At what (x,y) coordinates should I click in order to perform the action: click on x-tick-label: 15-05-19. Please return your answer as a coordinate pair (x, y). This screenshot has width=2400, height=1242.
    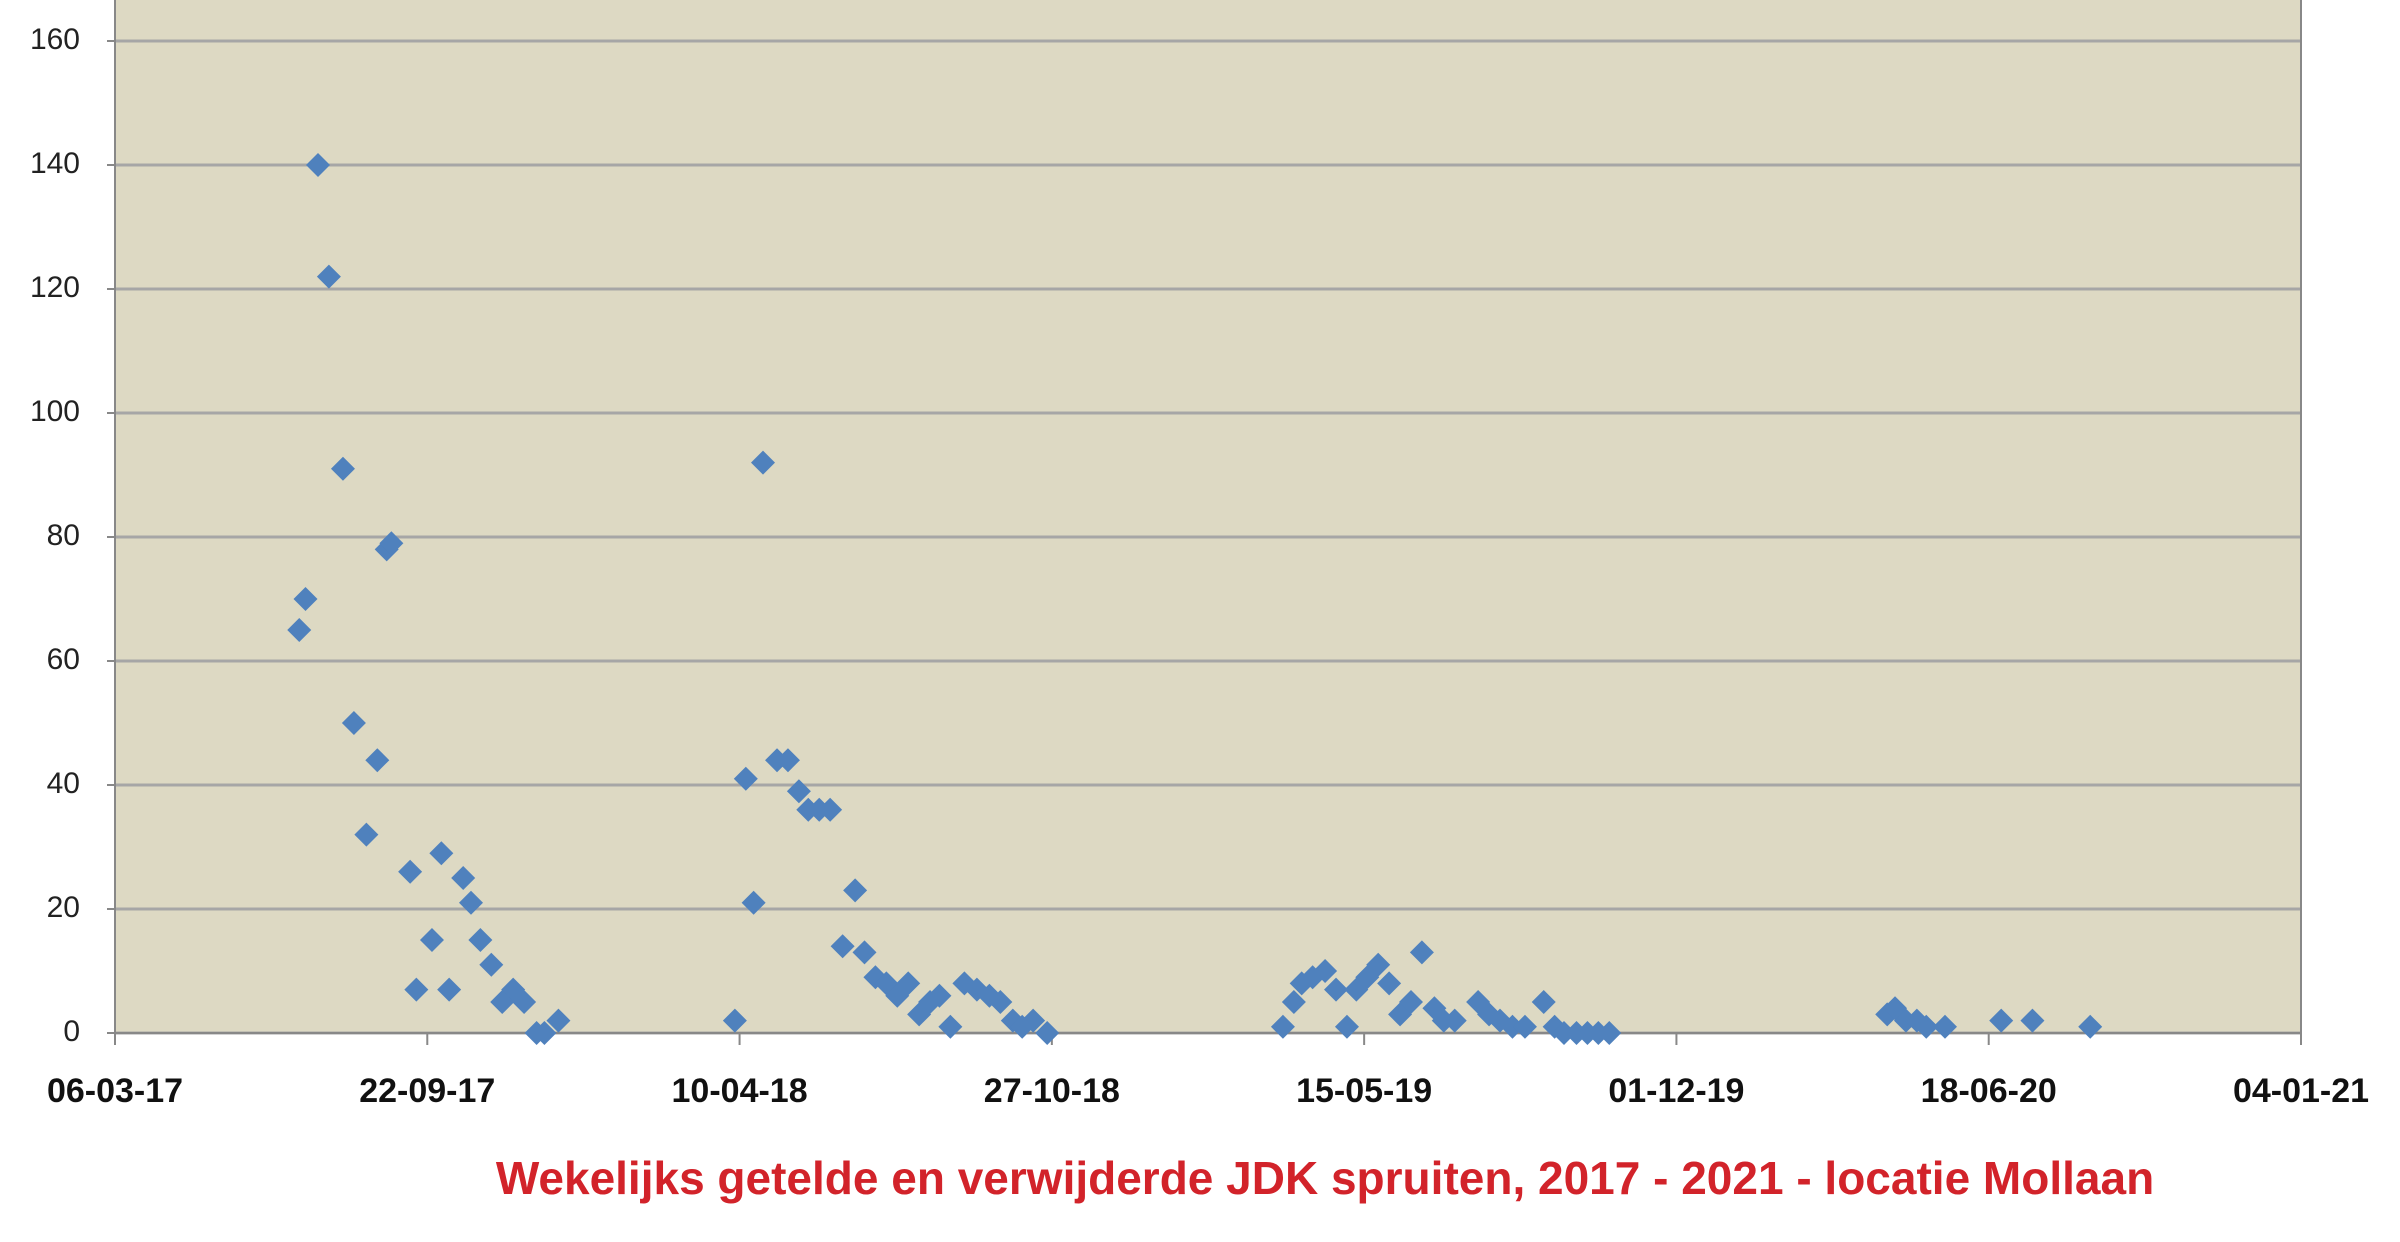
    Looking at the image, I should click on (1364, 1091).